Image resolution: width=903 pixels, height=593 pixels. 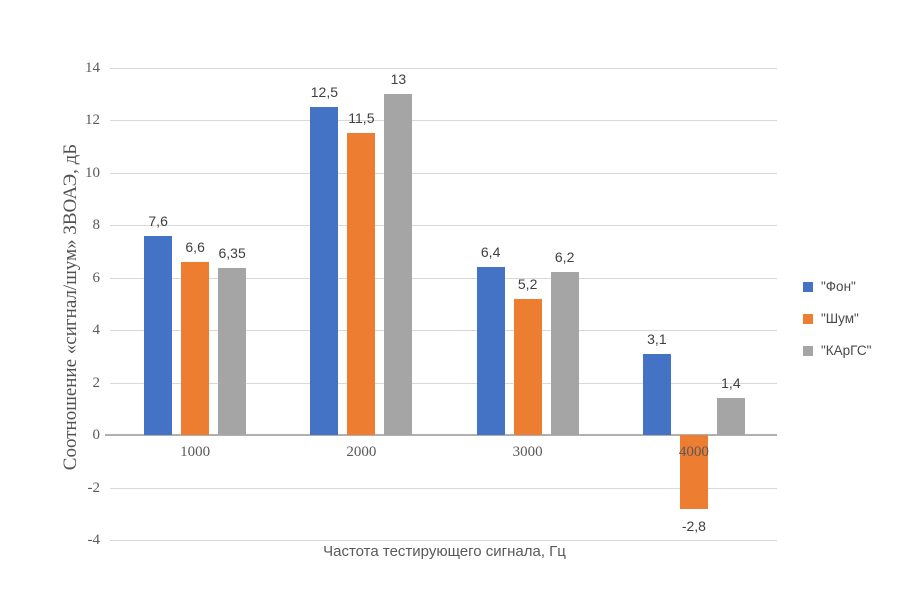 I want to click on bar-value-label-shum-4000: -2,8, so click(x=693, y=525).